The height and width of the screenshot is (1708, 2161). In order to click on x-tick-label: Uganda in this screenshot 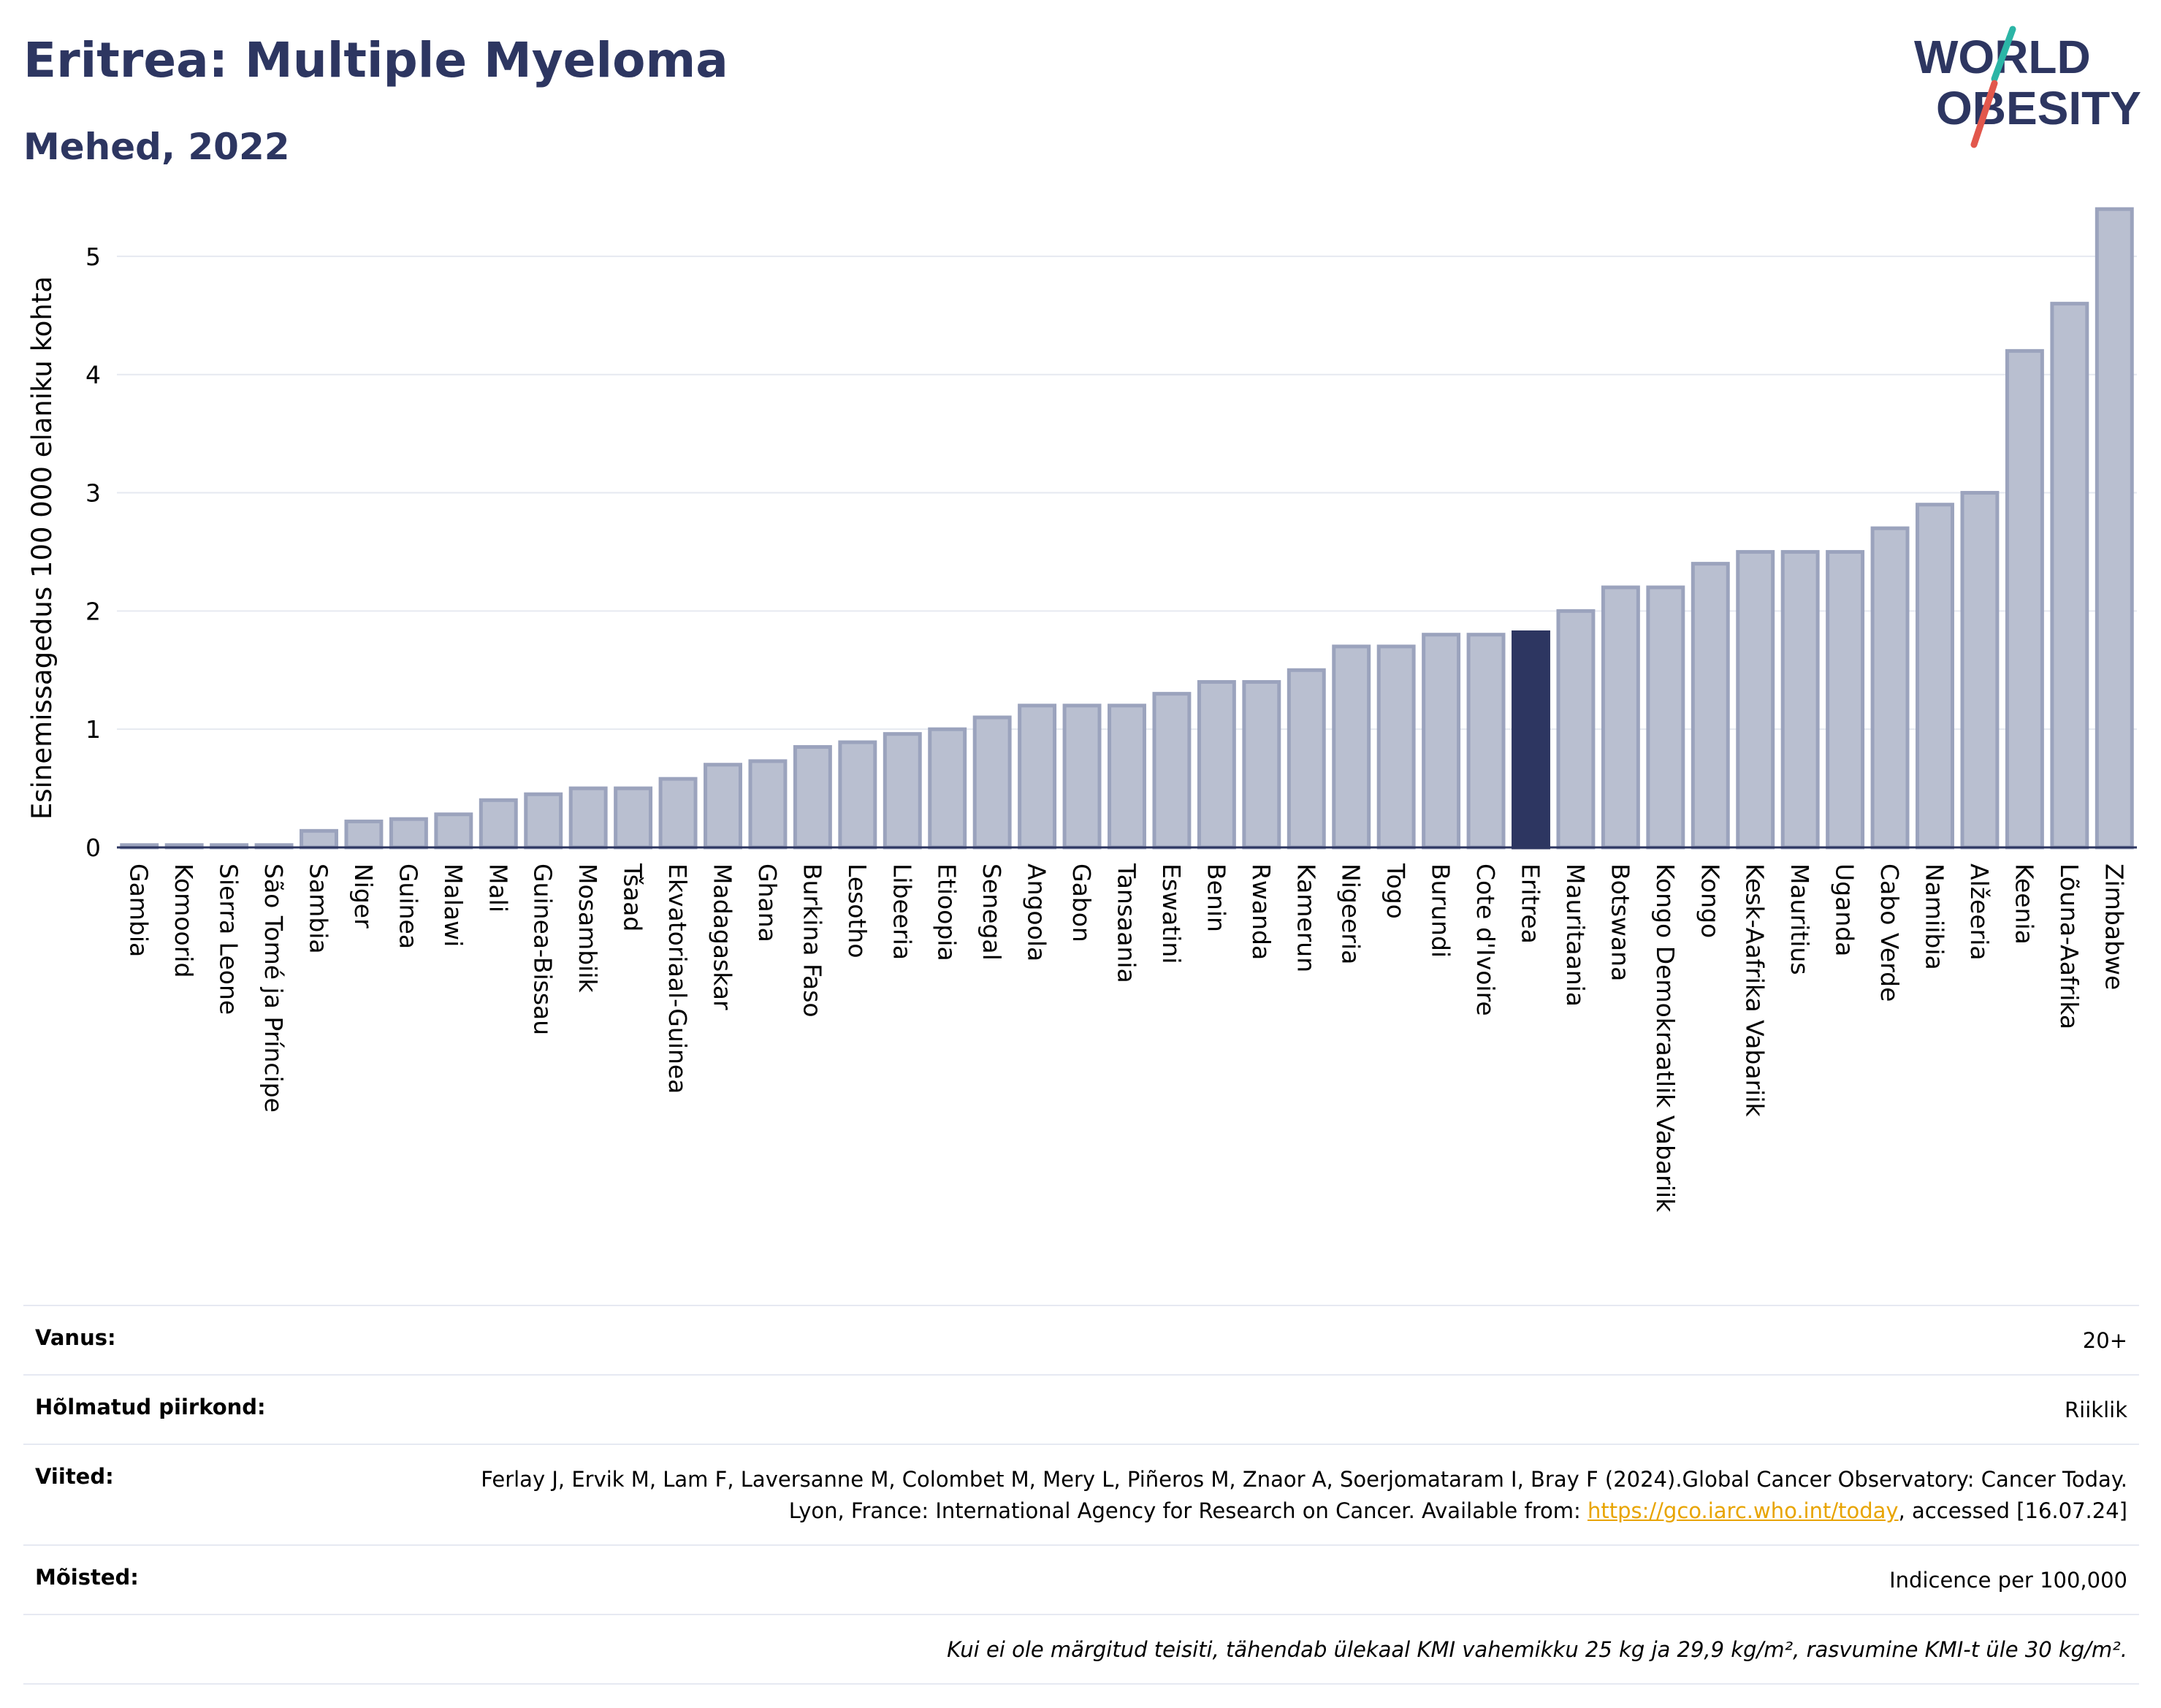, I will do `click(1845, 910)`.